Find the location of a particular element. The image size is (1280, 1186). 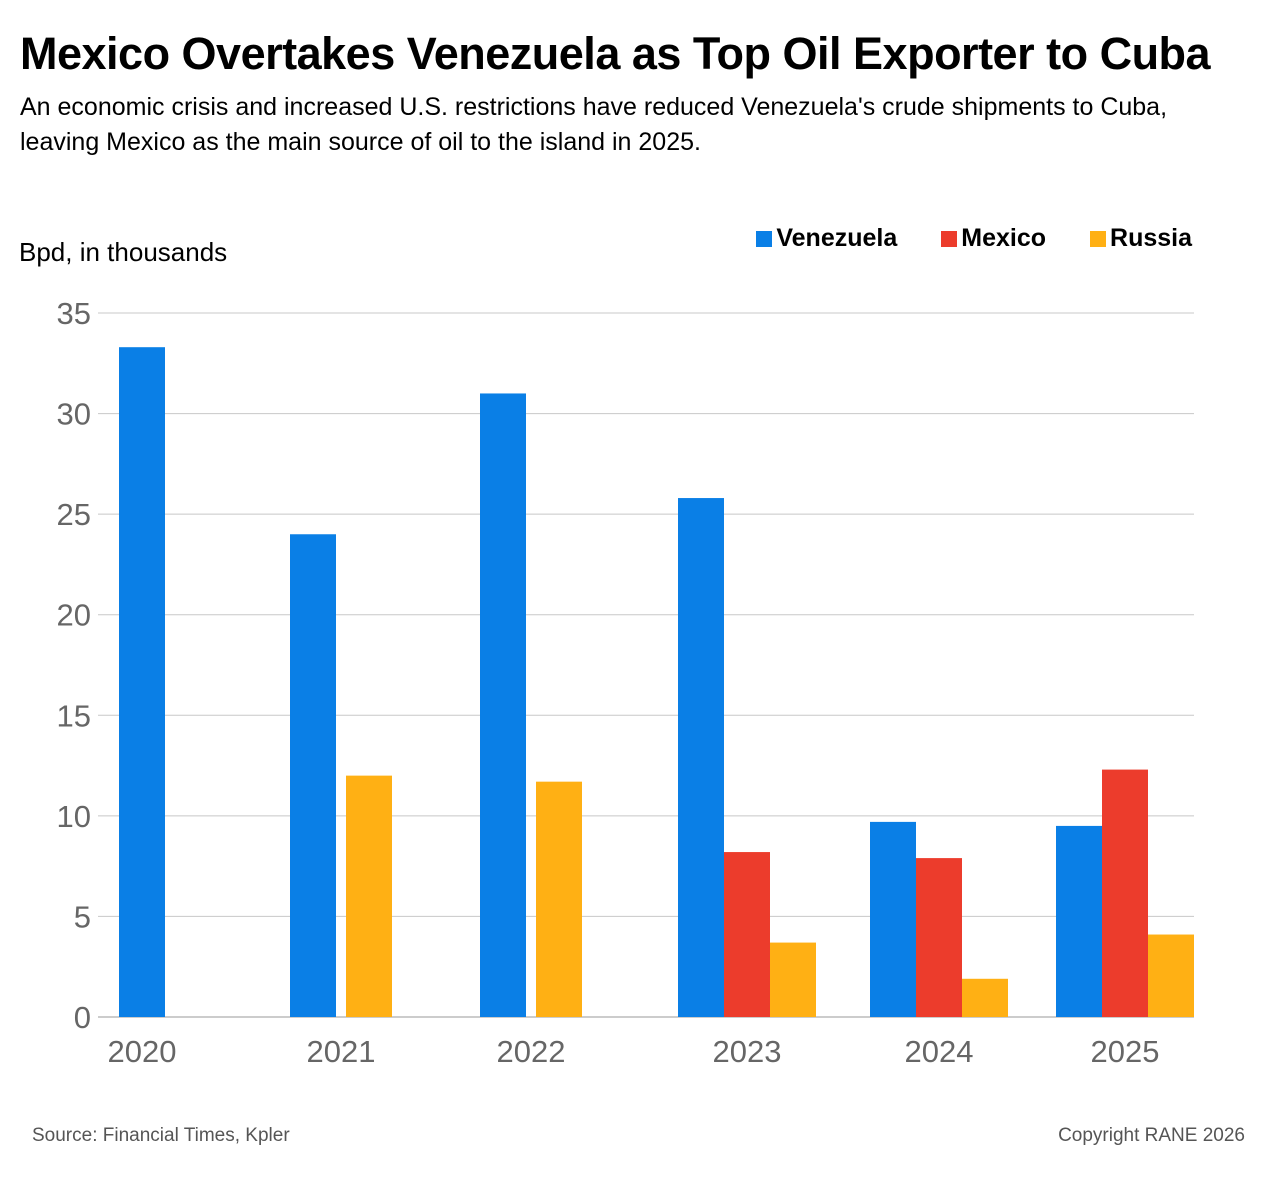

bar-venezuela-2021 is located at coordinates (313, 775).